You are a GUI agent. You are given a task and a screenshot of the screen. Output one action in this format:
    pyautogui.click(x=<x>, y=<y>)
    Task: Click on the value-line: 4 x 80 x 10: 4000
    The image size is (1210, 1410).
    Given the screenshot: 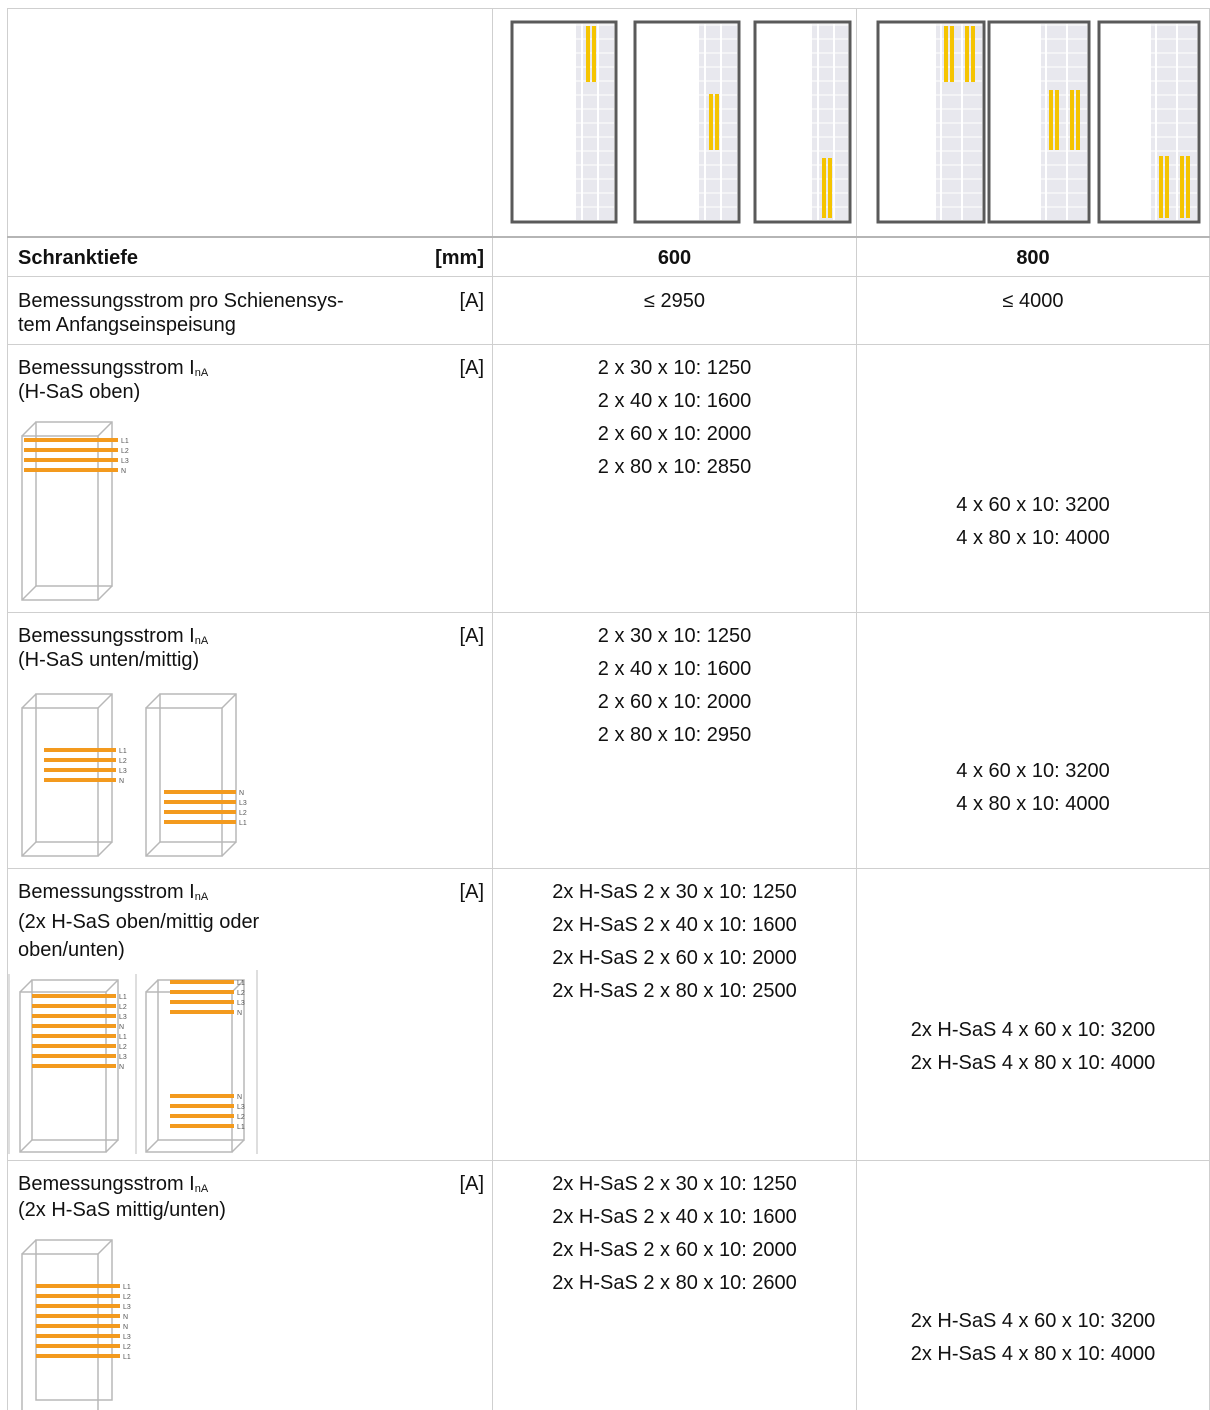 What is the action you would take?
    pyautogui.click(x=1033, y=538)
    